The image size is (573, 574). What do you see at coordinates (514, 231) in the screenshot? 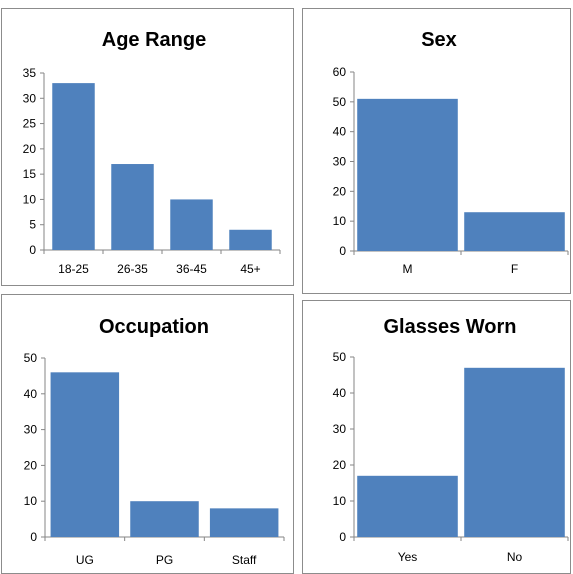
I see `bar-f` at bounding box center [514, 231].